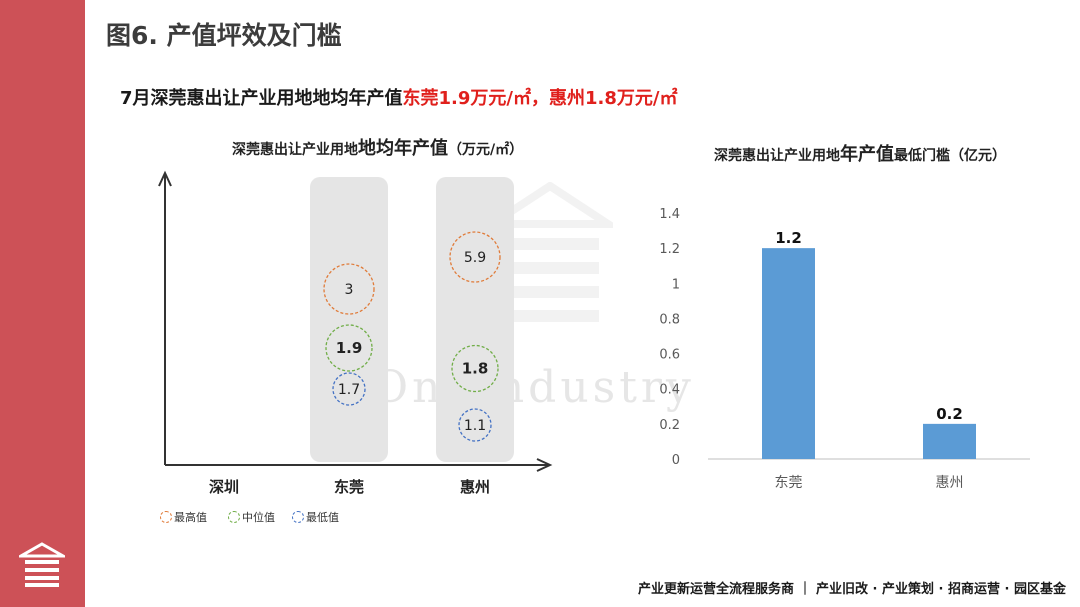 The height and width of the screenshot is (607, 1080). I want to click on right-y-tick-label: 0.4, so click(669, 390).